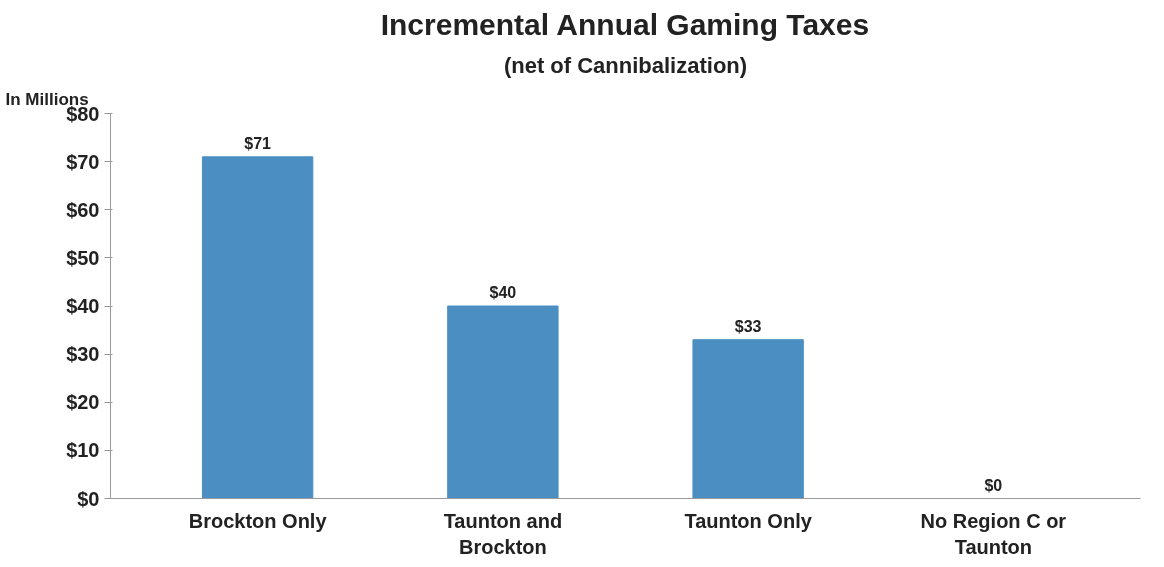 This screenshot has width=1164, height=567. What do you see at coordinates (83, 209) in the screenshot?
I see `y-tick-label: $60` at bounding box center [83, 209].